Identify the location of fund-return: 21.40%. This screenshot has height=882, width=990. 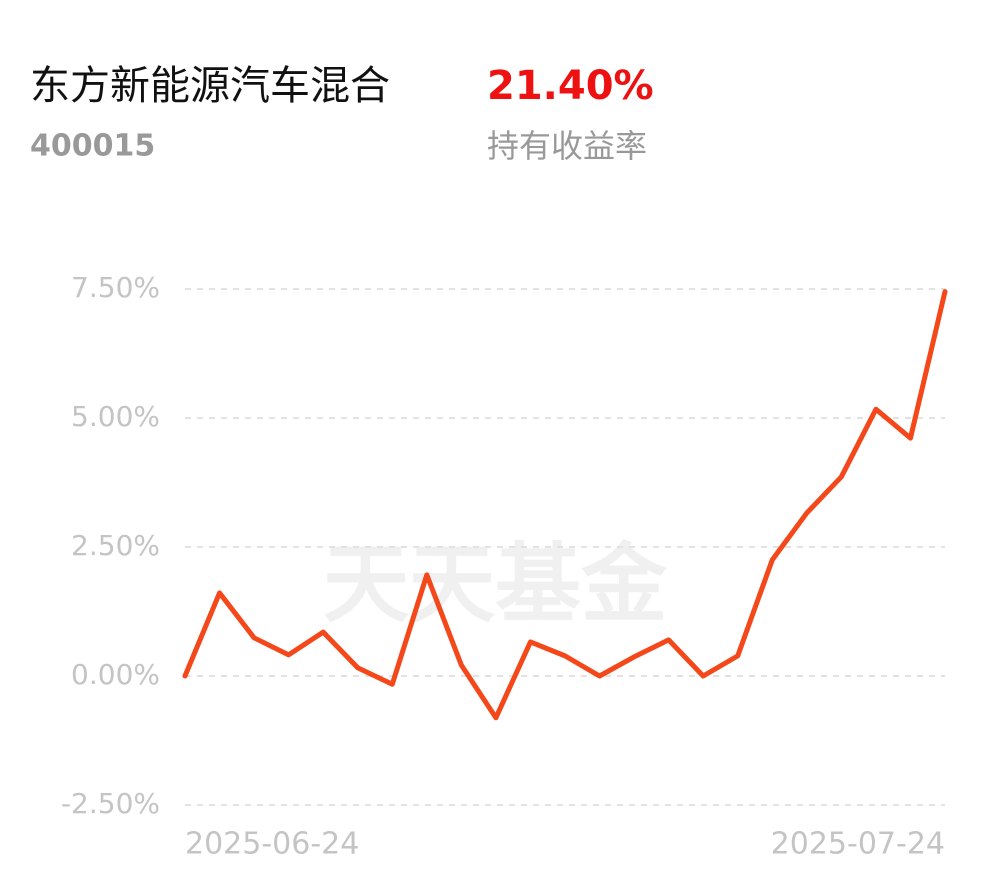
(570, 86).